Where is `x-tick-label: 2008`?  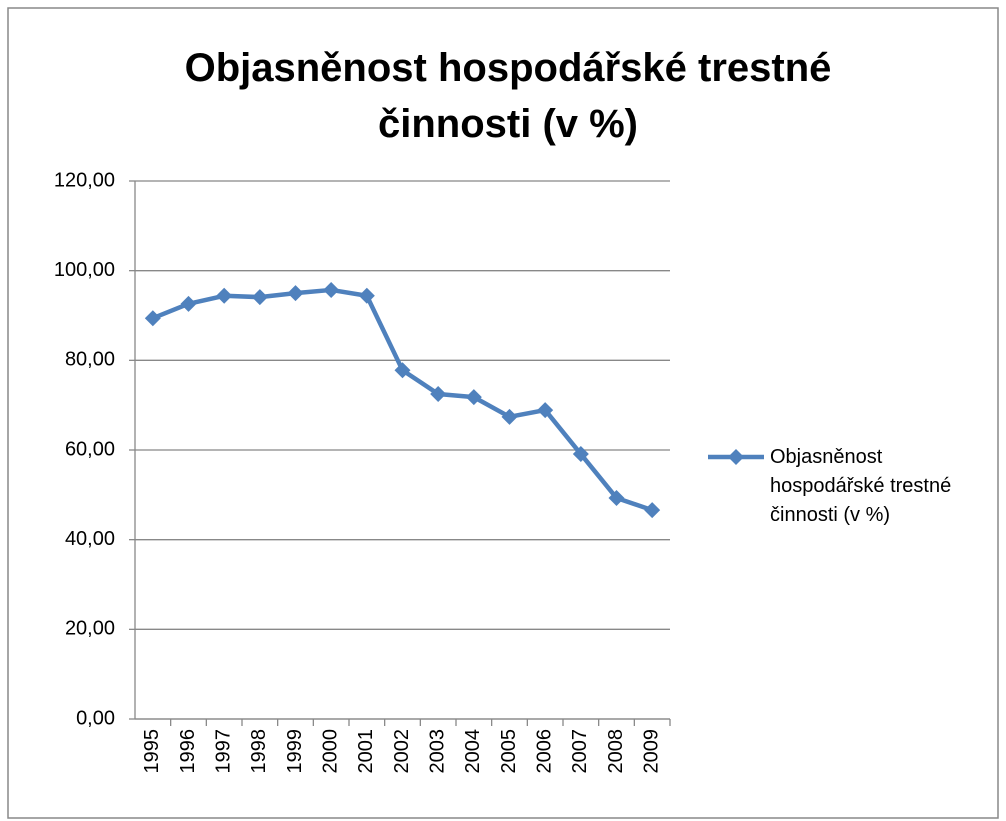
x-tick-label: 2008 is located at coordinates (616, 751).